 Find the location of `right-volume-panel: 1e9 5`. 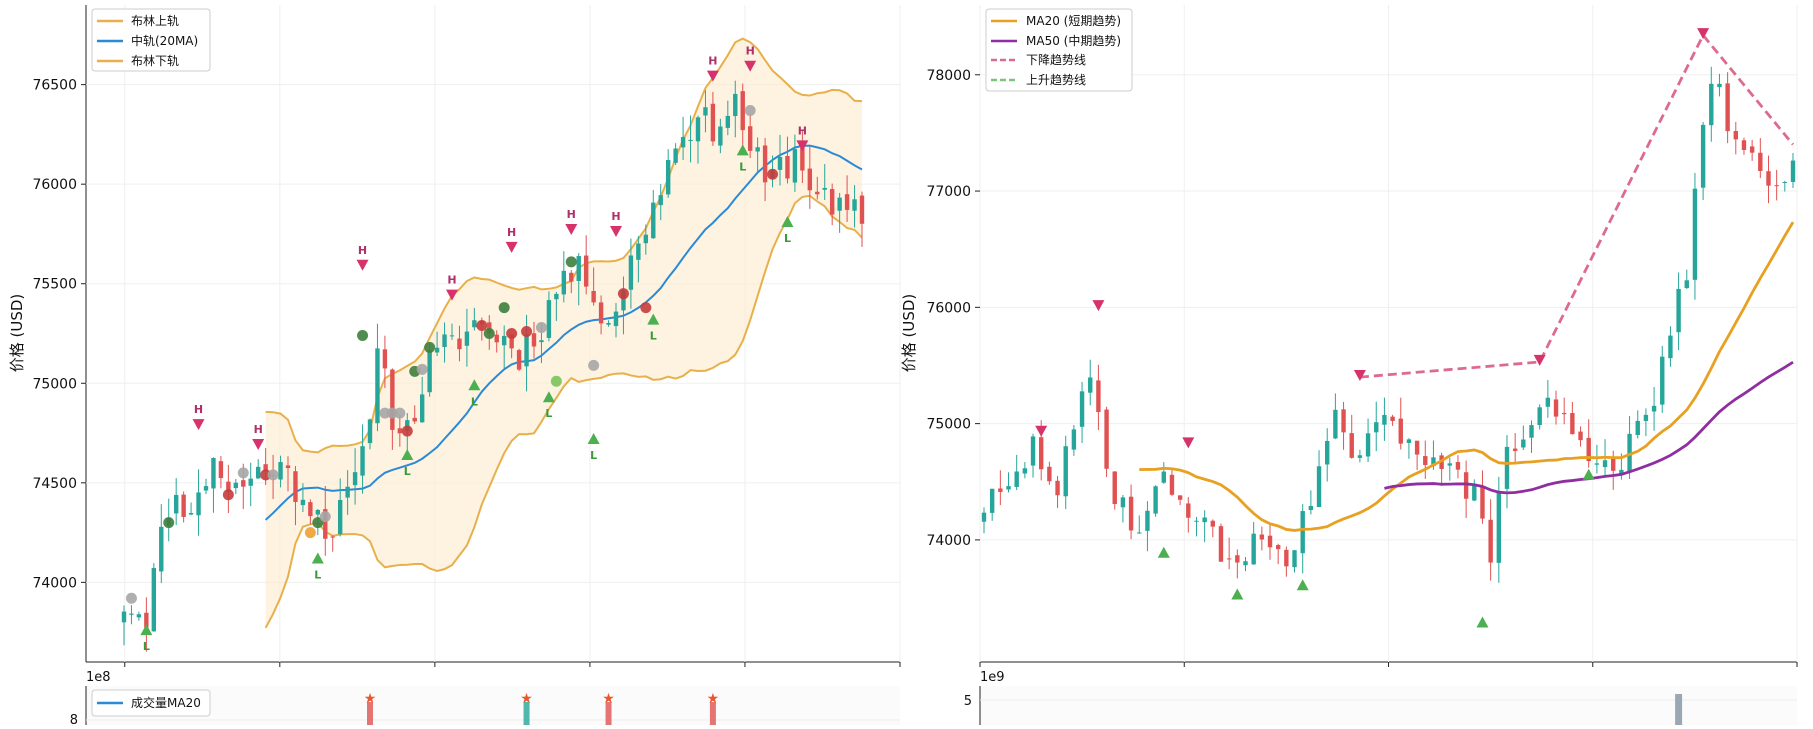

right-volume-panel: 1e9 5 is located at coordinates (1380, 697).